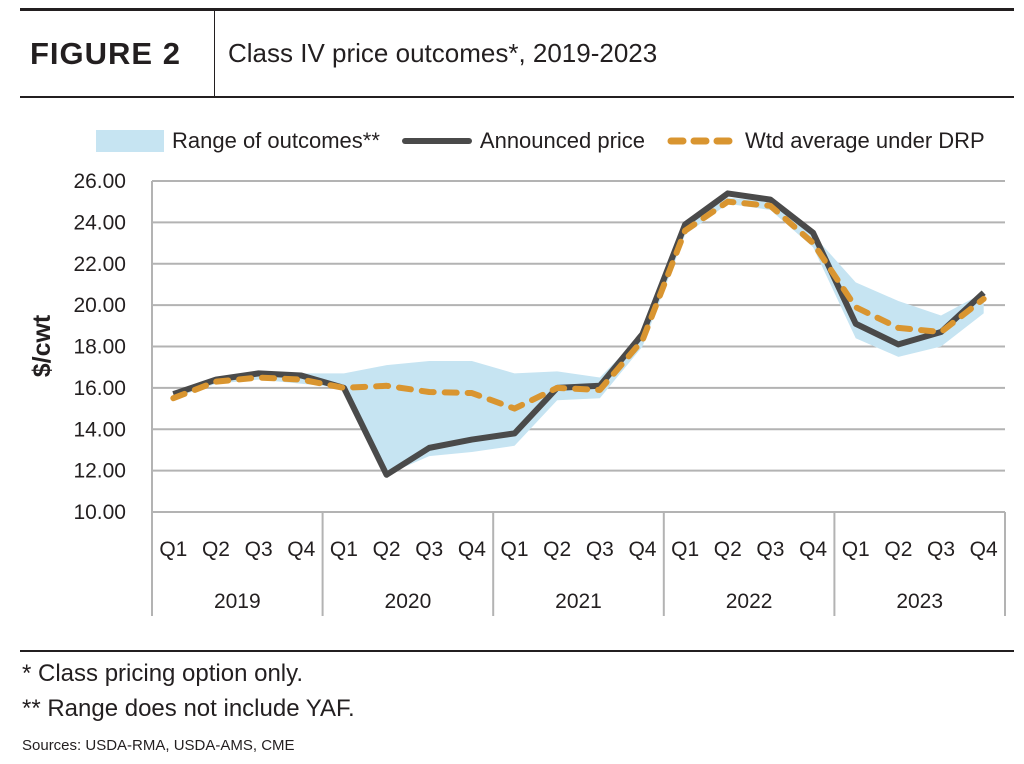 The image size is (1024, 764). I want to click on header-divider, so click(214, 53).